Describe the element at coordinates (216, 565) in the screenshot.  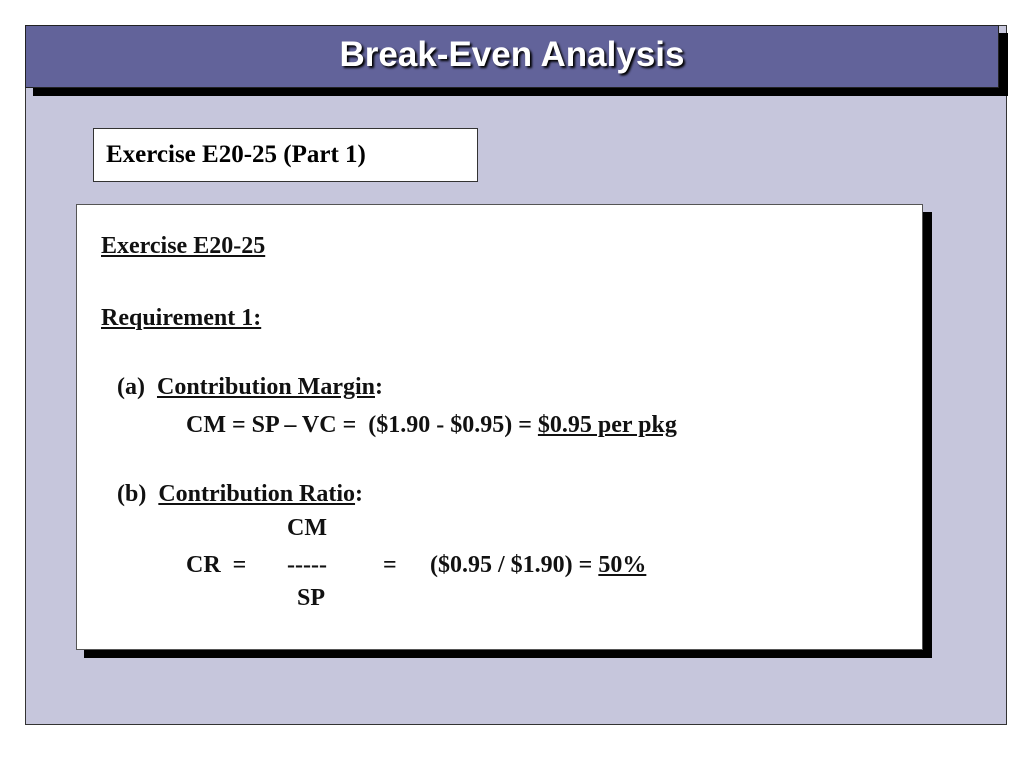
I see `lhs: CR =` at that location.